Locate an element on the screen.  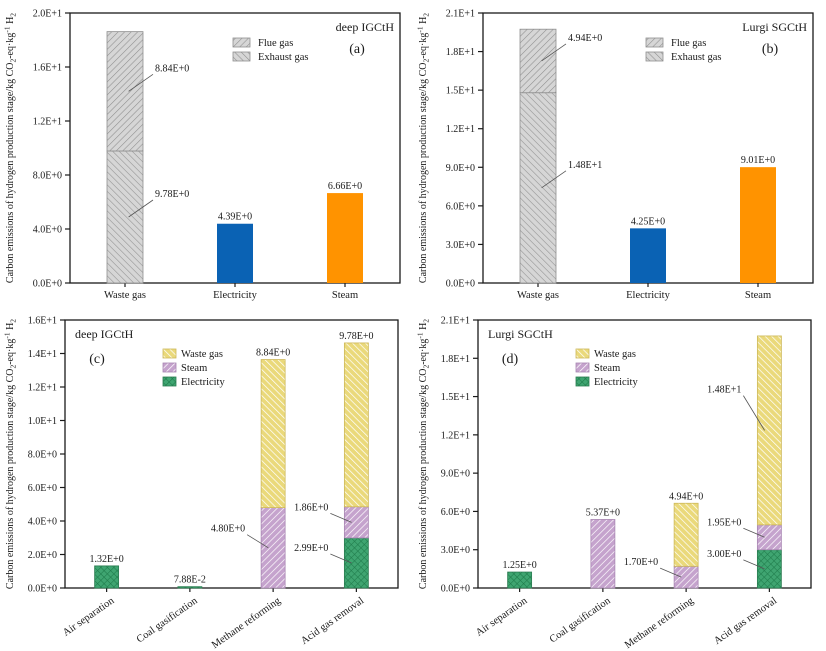
value-label: 4.80E+0 is located at coordinates (228, 529).